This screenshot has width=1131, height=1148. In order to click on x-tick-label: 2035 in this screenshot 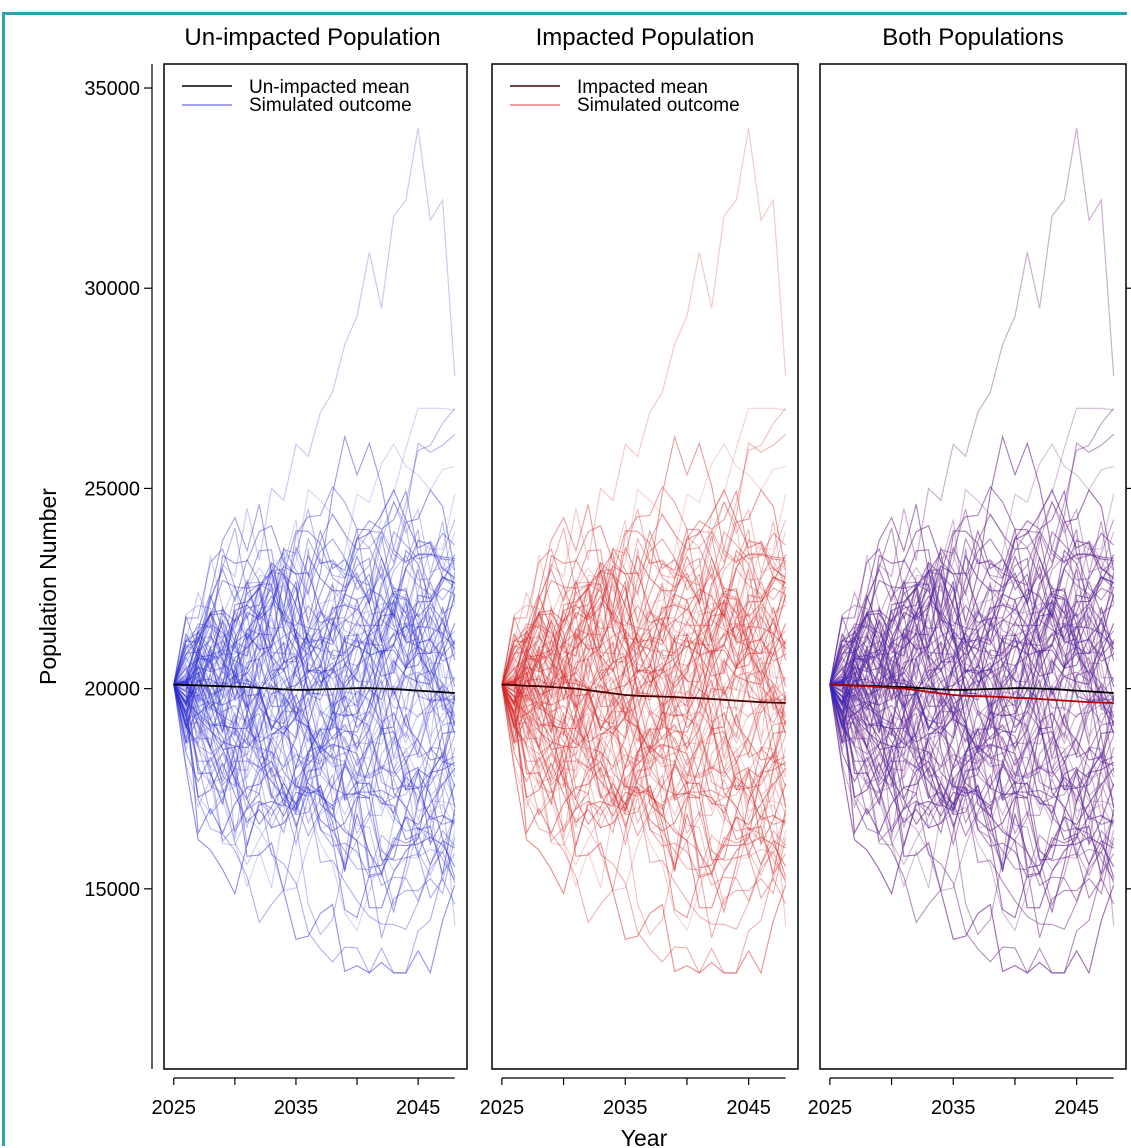, I will do `click(296, 1108)`.